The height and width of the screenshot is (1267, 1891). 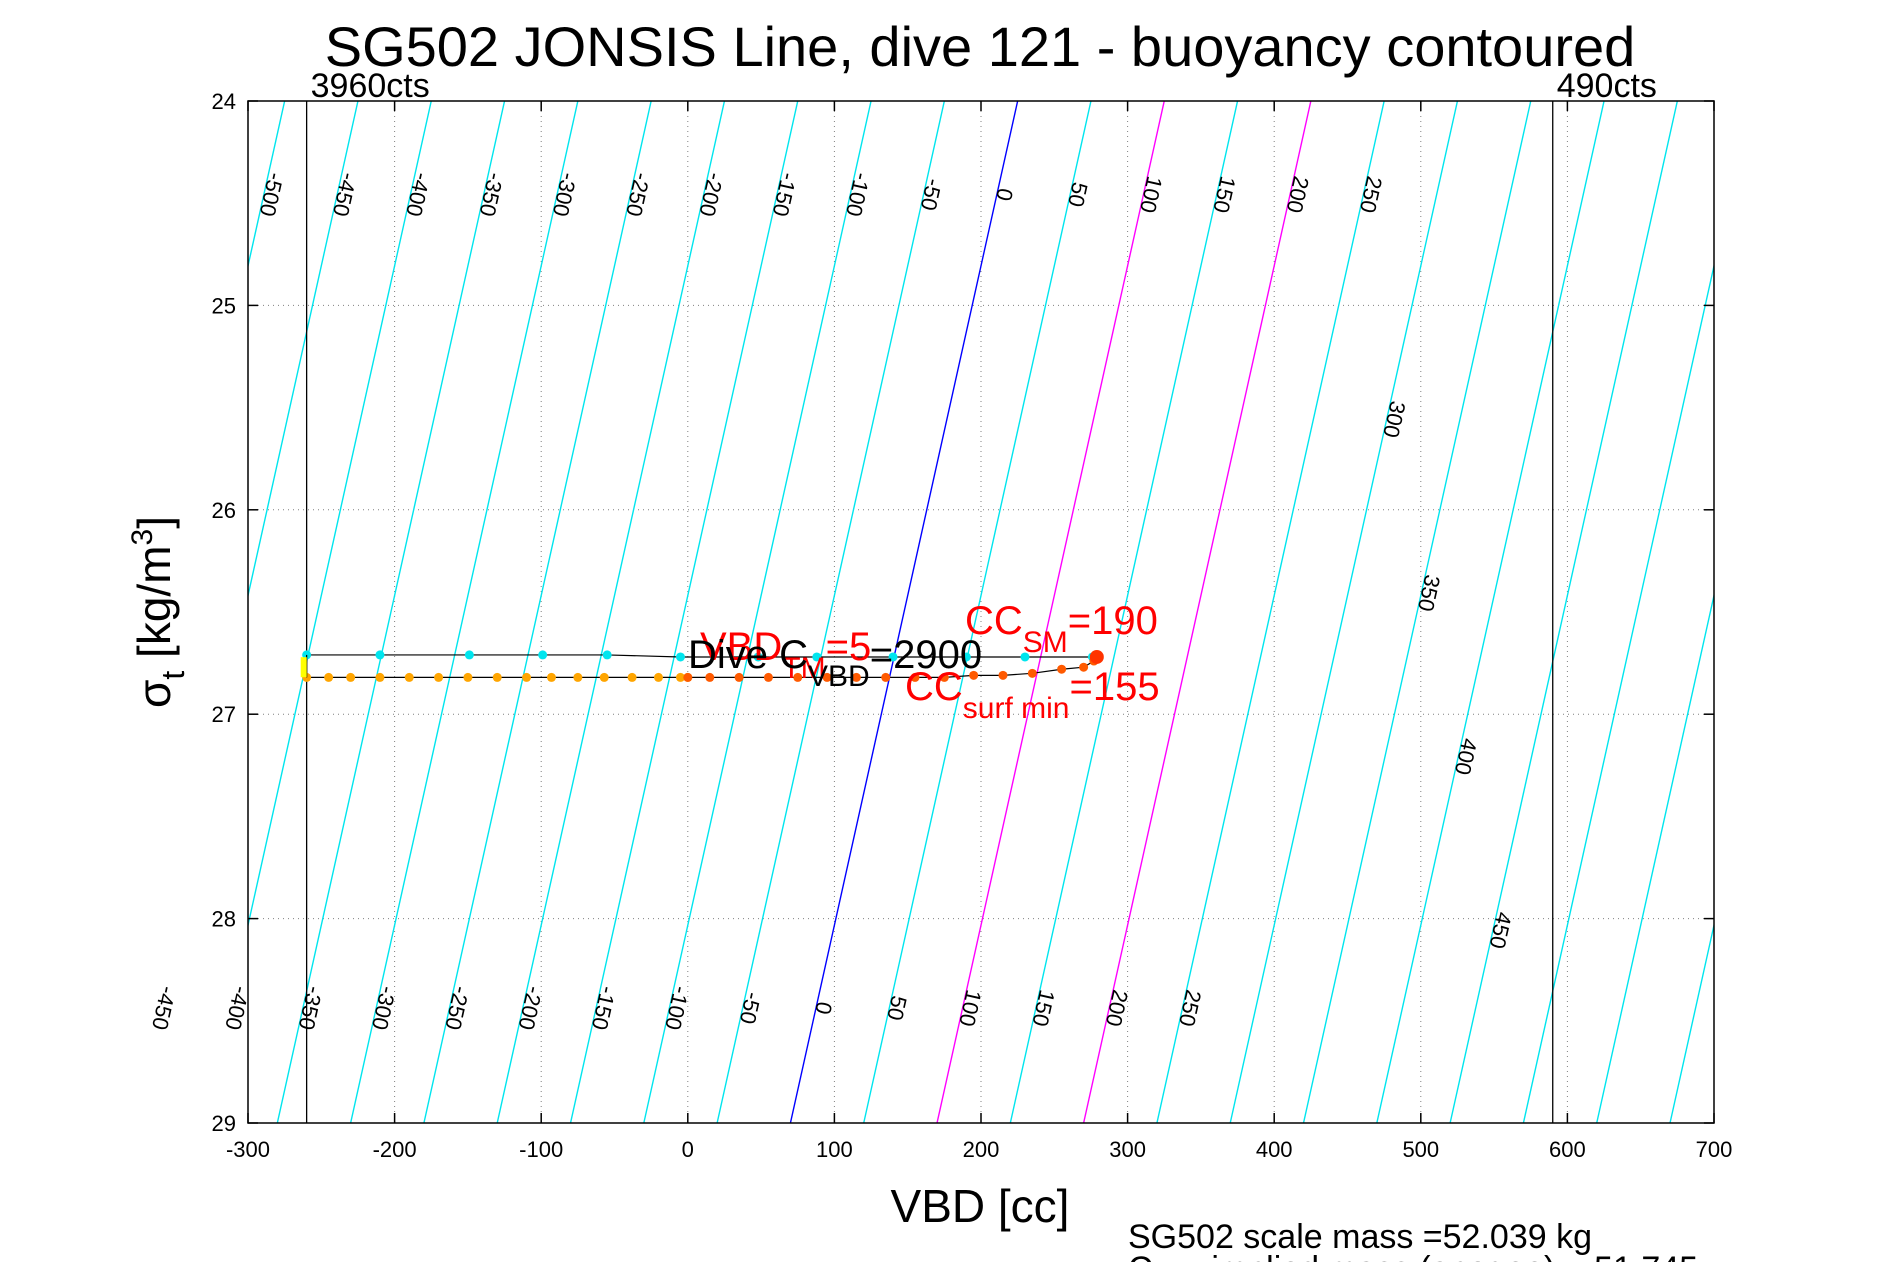 What do you see at coordinates (237, 1008) in the screenshot?
I see `contour-label: -400` at bounding box center [237, 1008].